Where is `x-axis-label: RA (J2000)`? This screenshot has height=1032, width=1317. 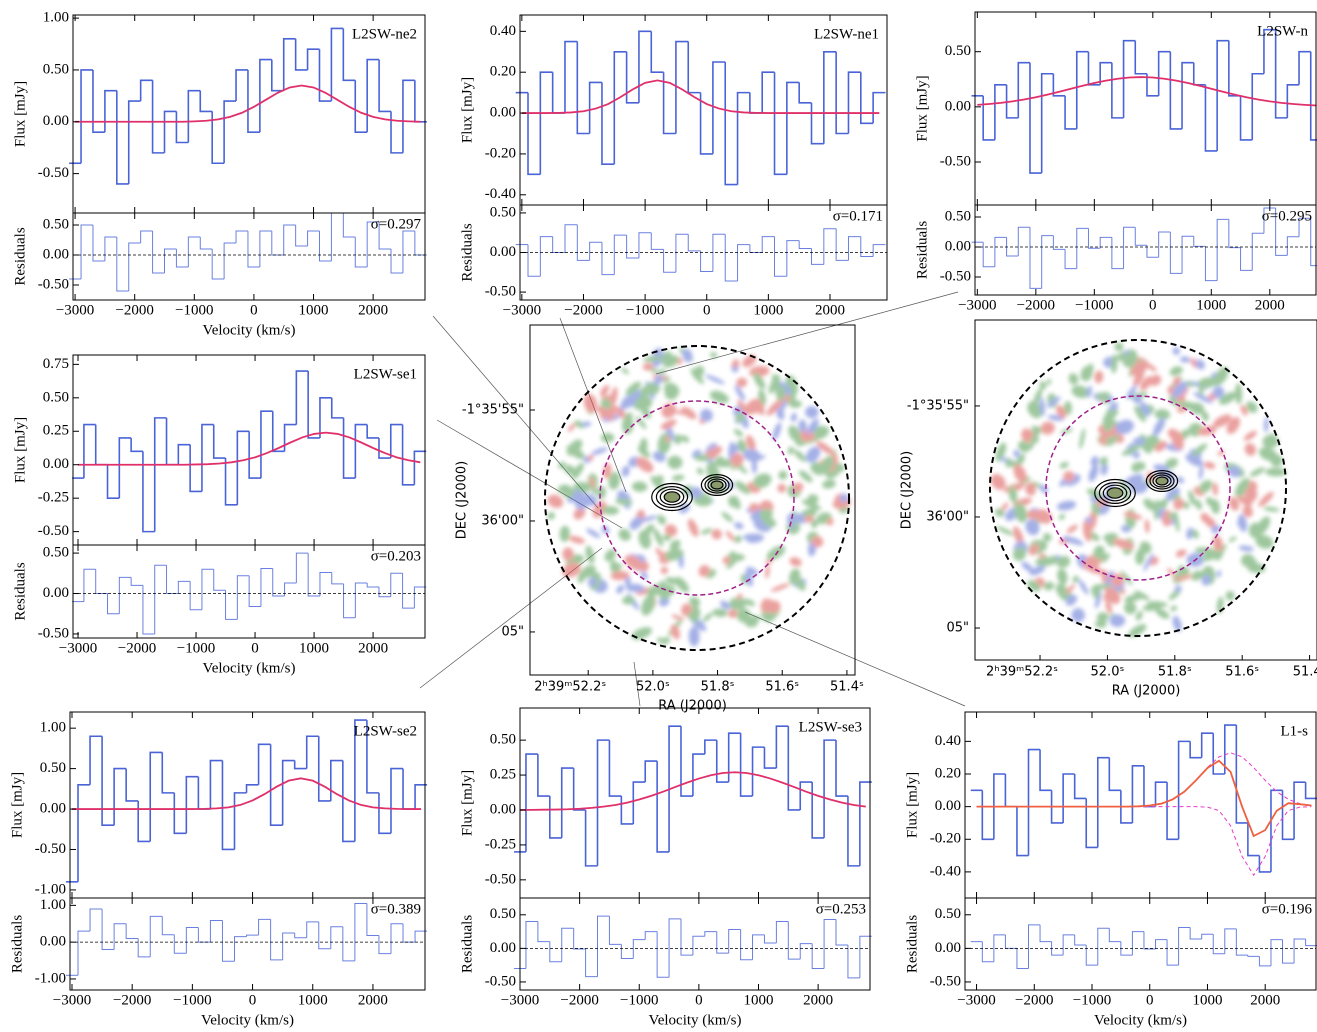
x-axis-label: RA (J2000) is located at coordinates (692, 706).